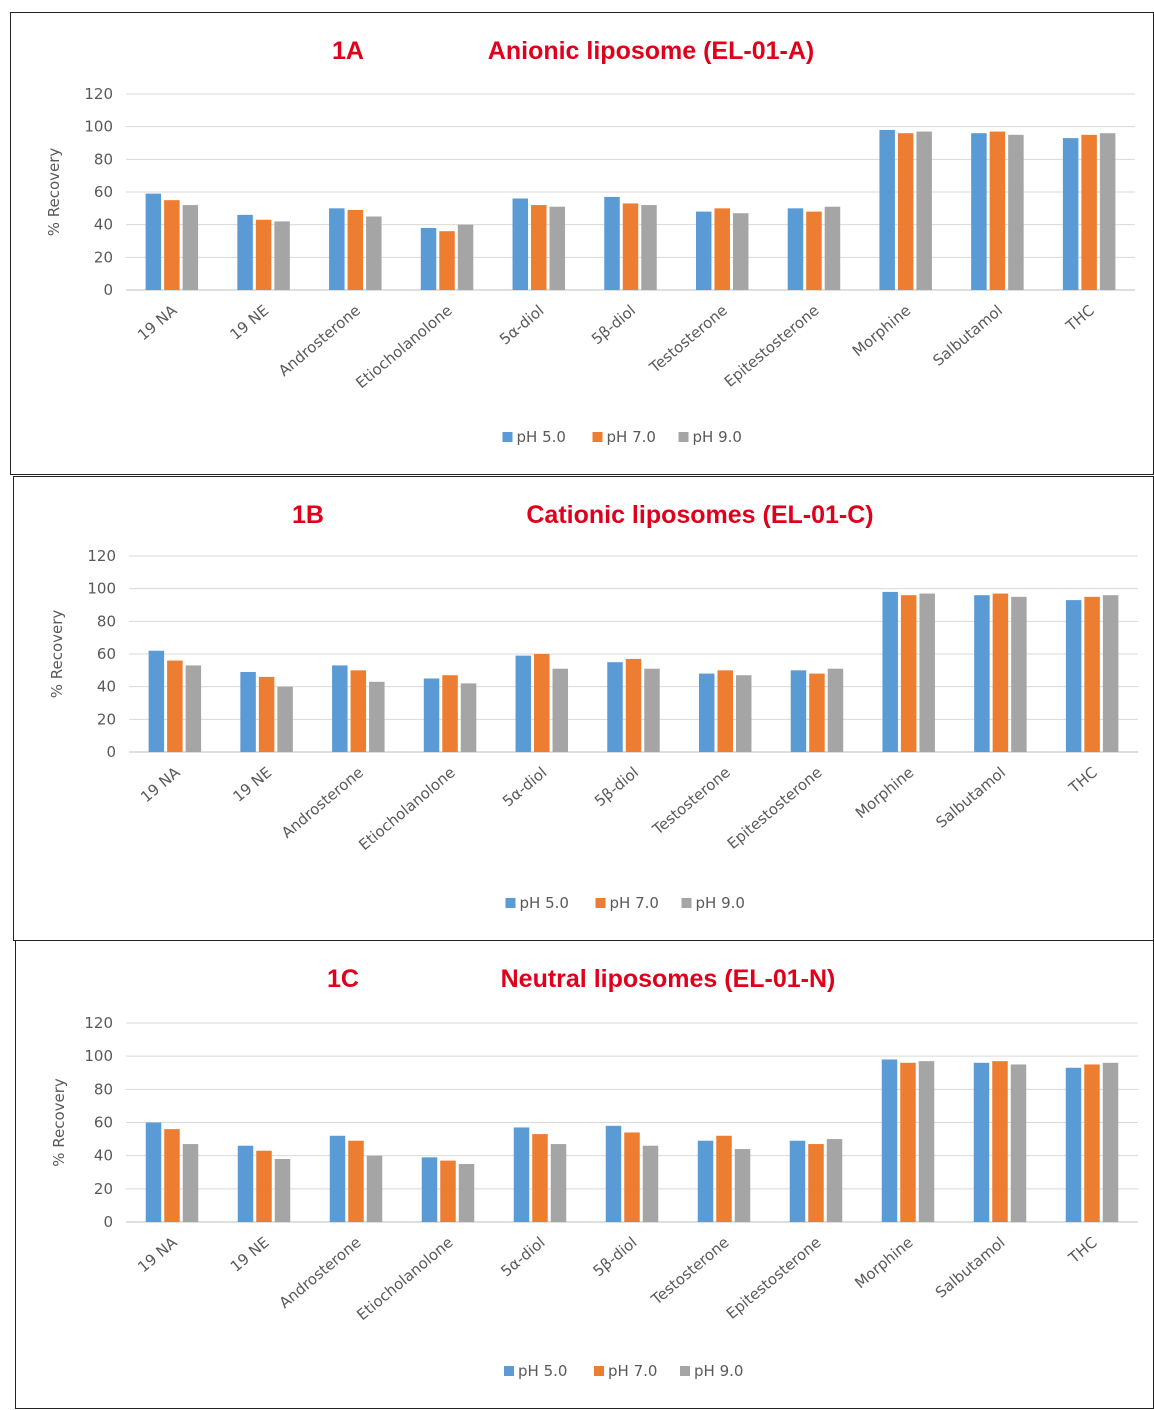  What do you see at coordinates (108, 290) in the screenshot?
I see `y-tick-label: 0` at bounding box center [108, 290].